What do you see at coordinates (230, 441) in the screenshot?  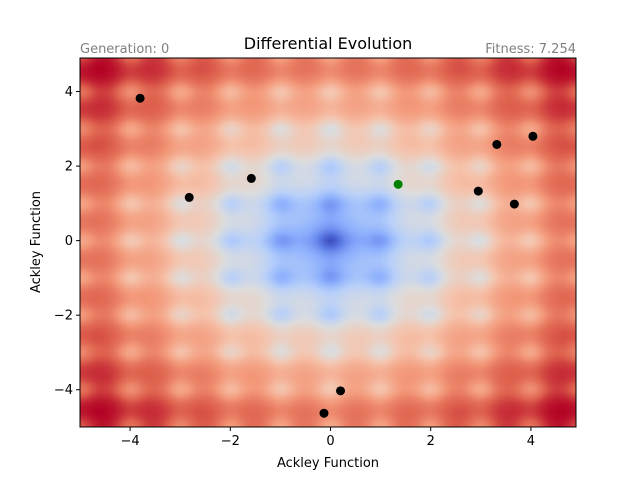 I see `x-tick-label: −2` at bounding box center [230, 441].